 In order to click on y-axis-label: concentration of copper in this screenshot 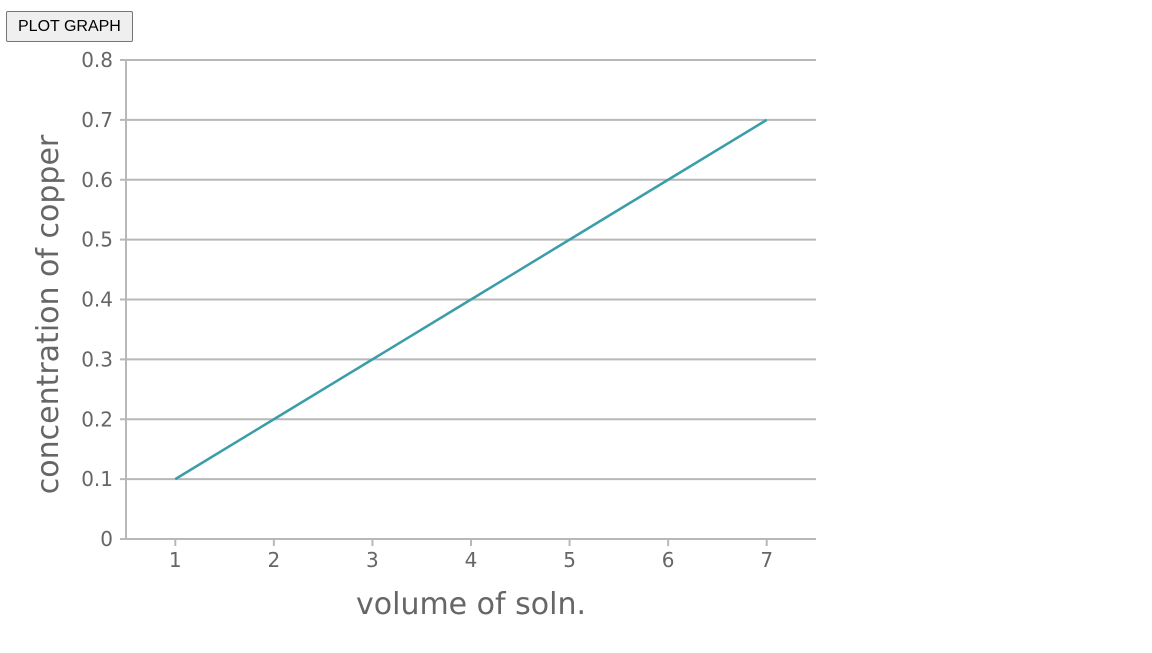, I will do `click(48, 314)`.